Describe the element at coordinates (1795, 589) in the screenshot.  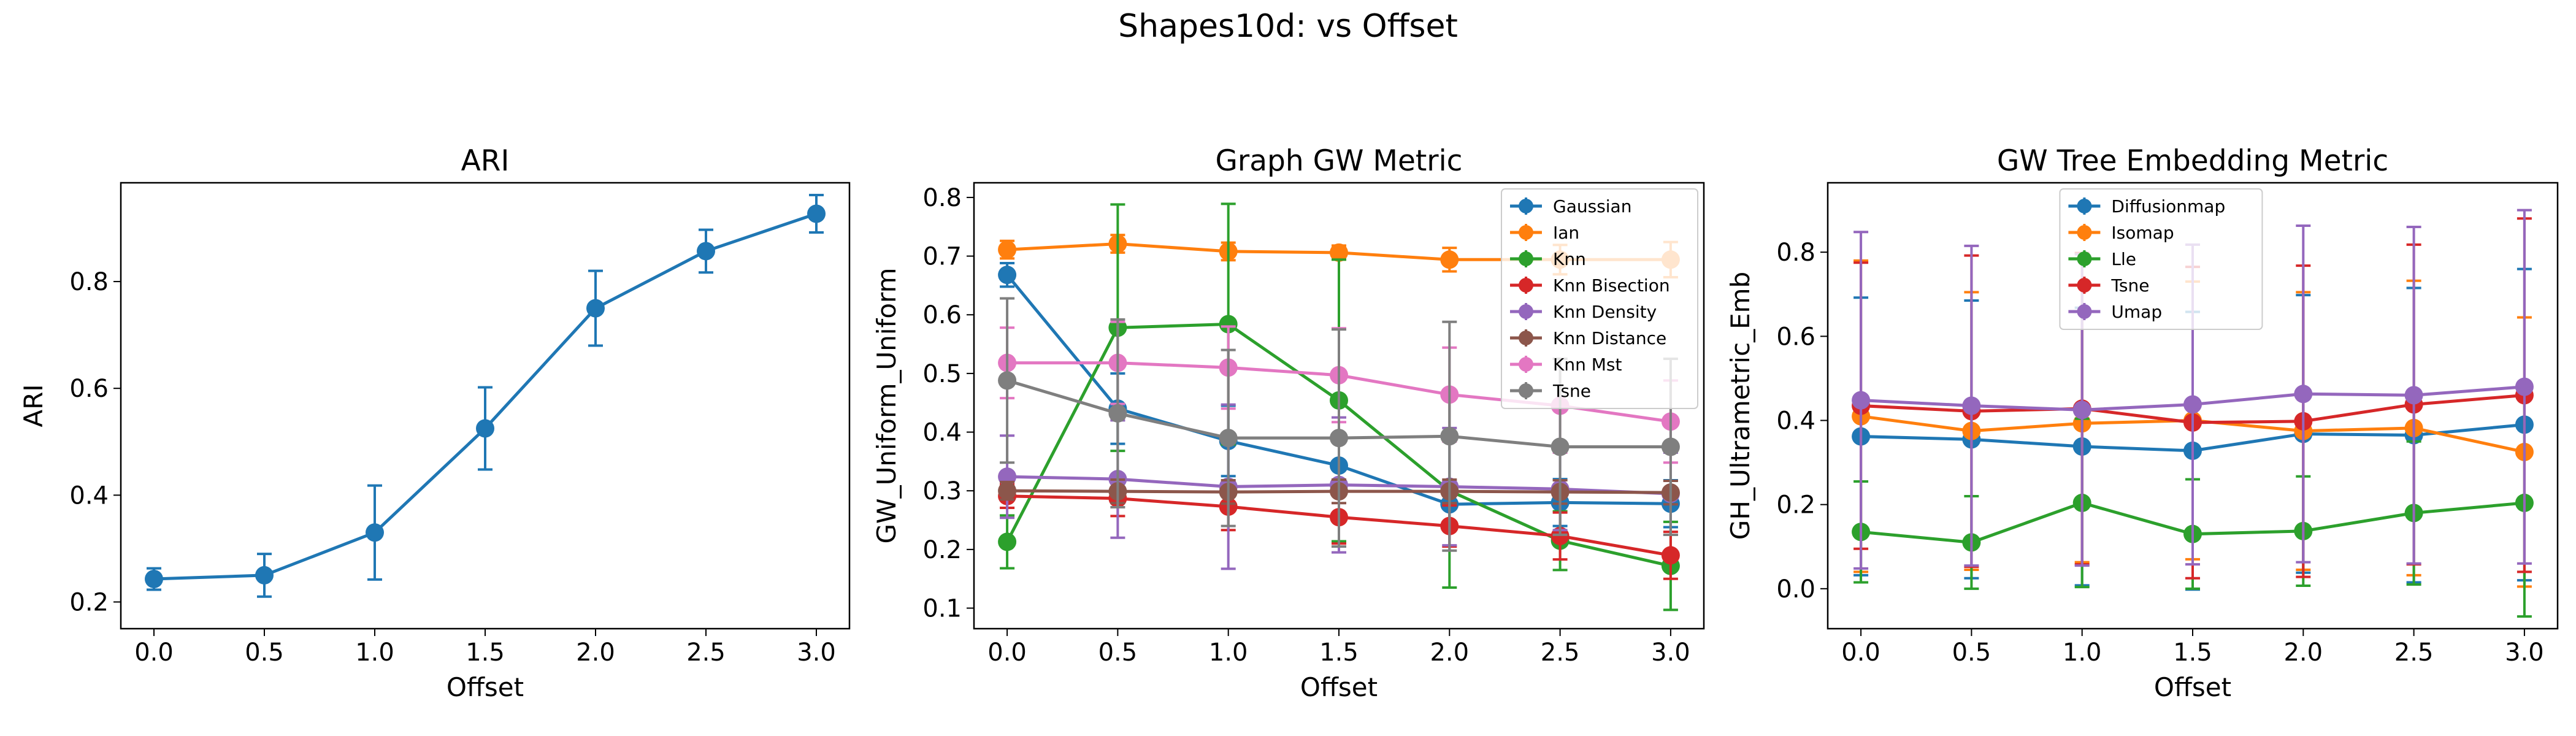
I see `y-tick-label: 0.0` at that location.